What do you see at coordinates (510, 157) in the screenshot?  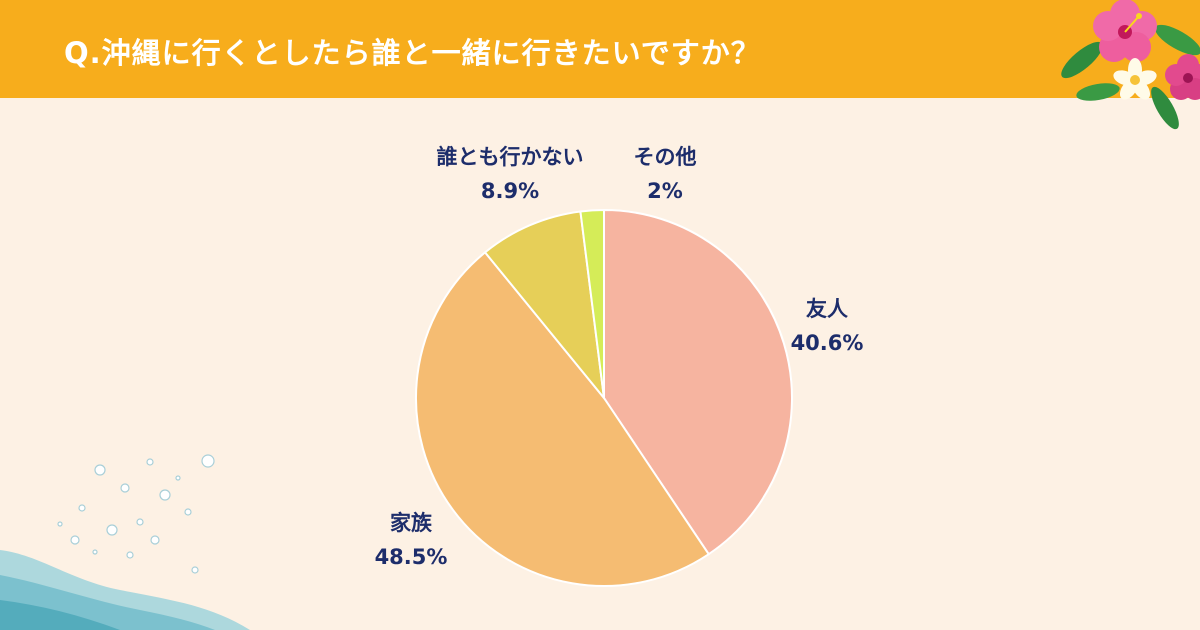 I see `slice-name: 誰とも行かない` at bounding box center [510, 157].